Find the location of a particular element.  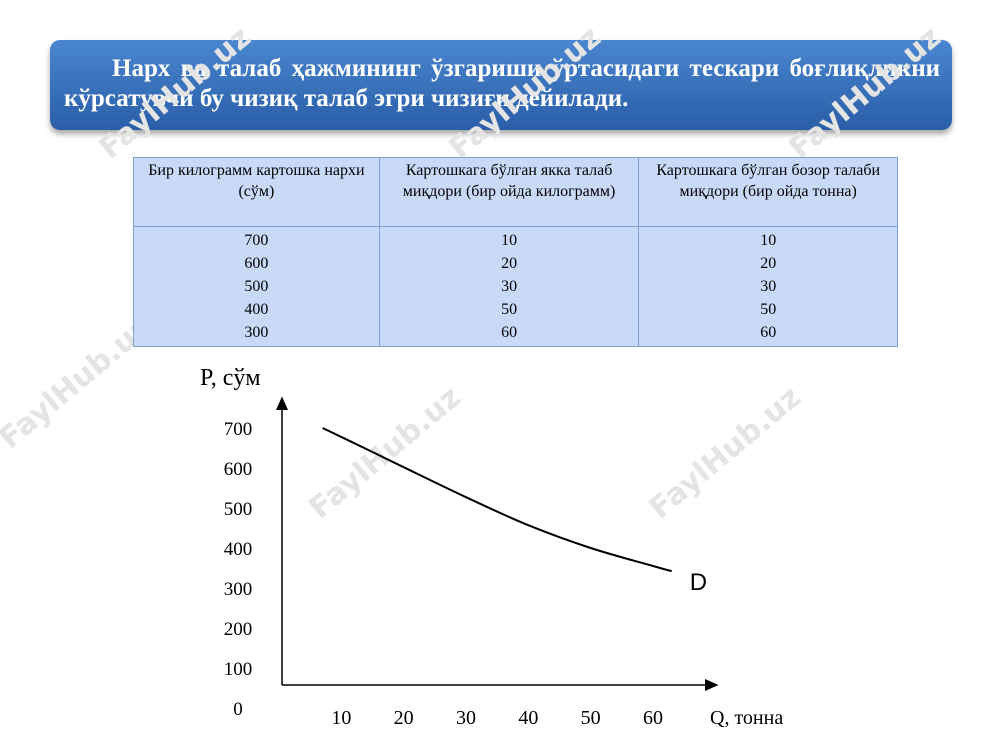

table-cell: 500 is located at coordinates (256, 286).